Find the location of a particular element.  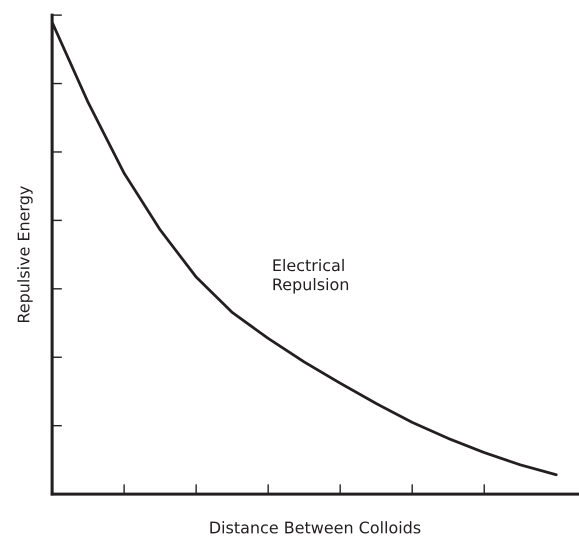

x-axis-title: Distance Between Colloids is located at coordinates (315, 527).